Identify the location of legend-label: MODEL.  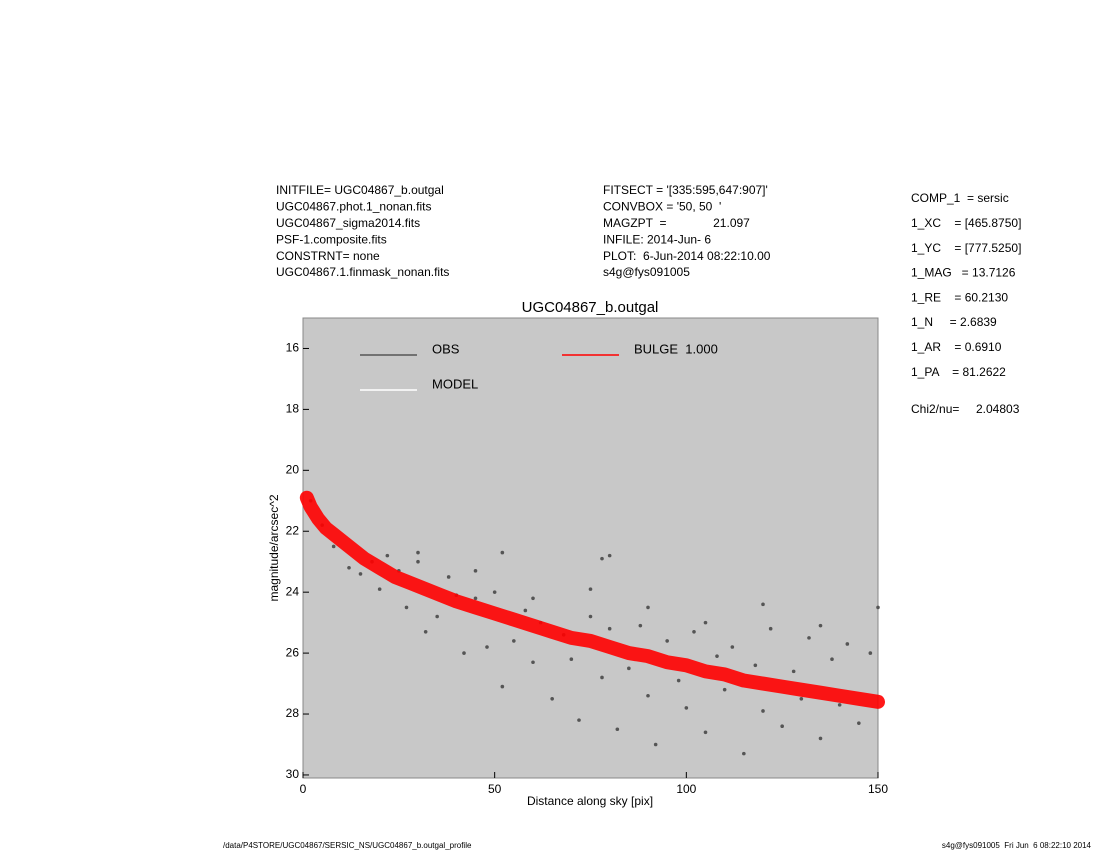
(455, 383).